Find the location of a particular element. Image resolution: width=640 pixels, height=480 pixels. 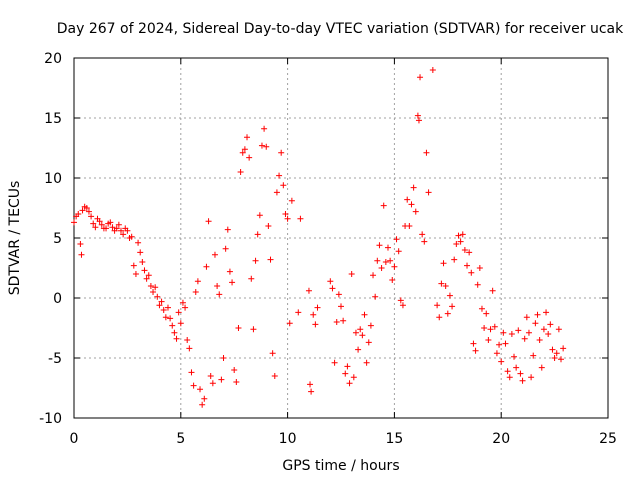

x-tick-labels: 0 5 10 15 20 25 is located at coordinates (343, 439).